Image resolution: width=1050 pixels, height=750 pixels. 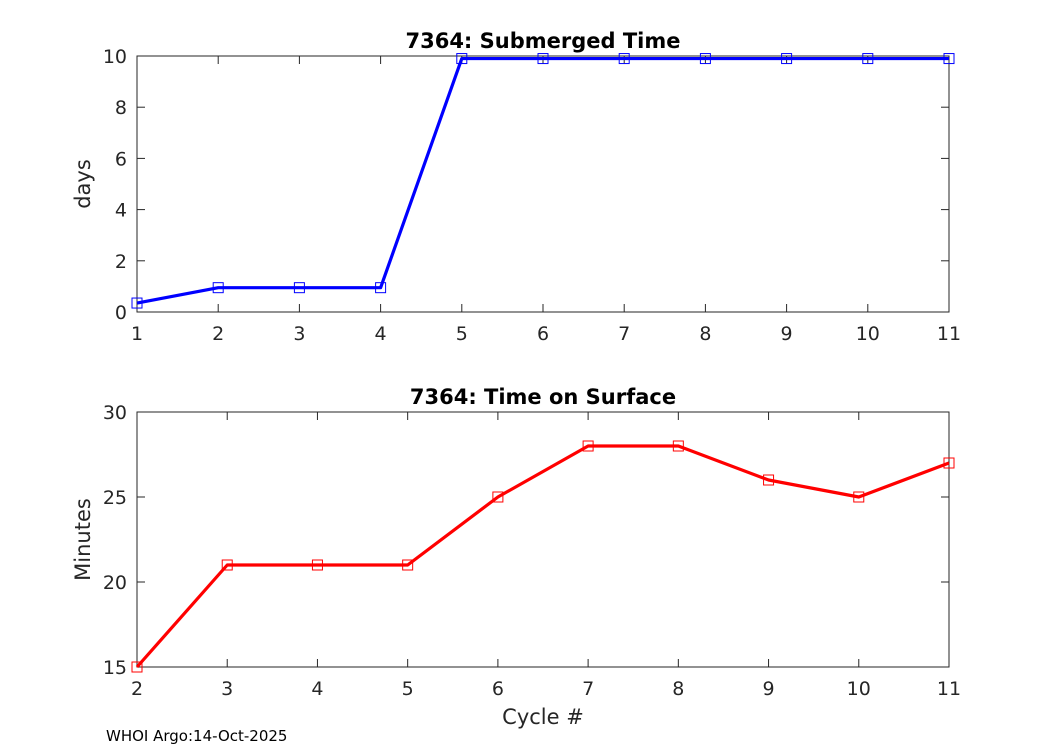 What do you see at coordinates (115, 57) in the screenshot?
I see `y-tick-label: 10` at bounding box center [115, 57].